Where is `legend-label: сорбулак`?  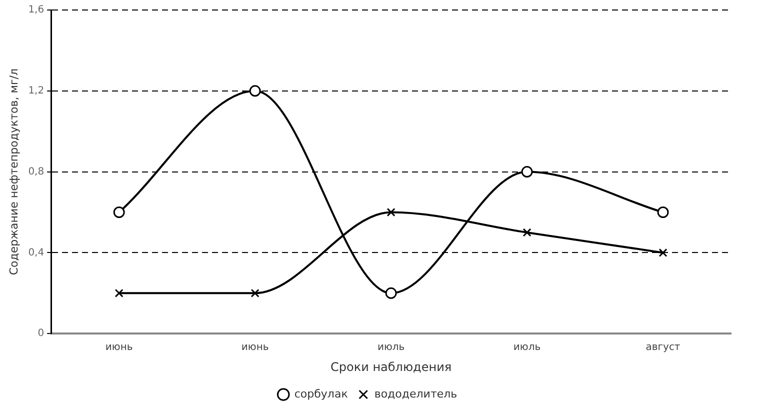 legend-label: сорбулак is located at coordinates (321, 393).